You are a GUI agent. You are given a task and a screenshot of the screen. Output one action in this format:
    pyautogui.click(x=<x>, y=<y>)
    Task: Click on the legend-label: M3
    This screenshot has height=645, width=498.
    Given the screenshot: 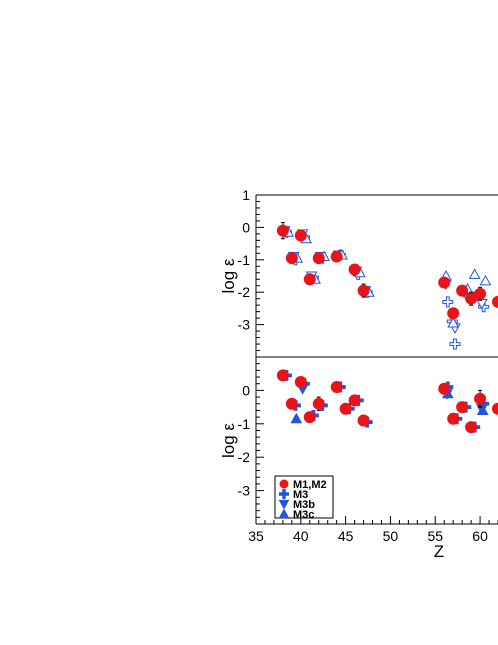 What is the action you would take?
    pyautogui.click(x=300, y=495)
    